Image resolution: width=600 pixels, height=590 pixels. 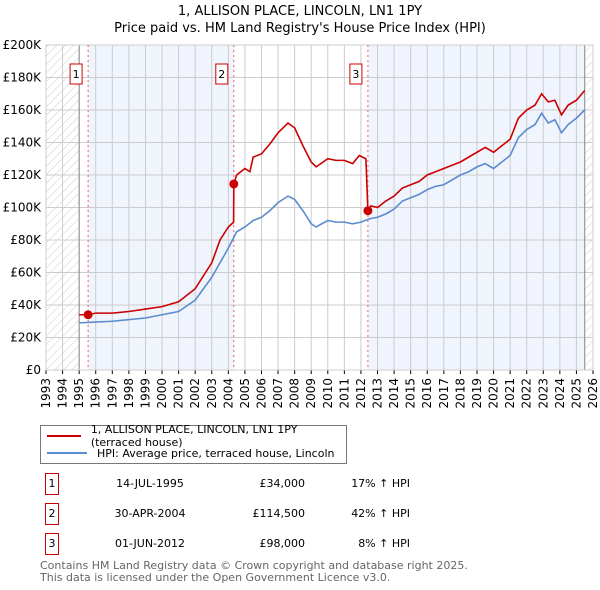 What do you see at coordinates (179, 393) in the screenshot?
I see `x-tick-label: 2001` at bounding box center [179, 393].